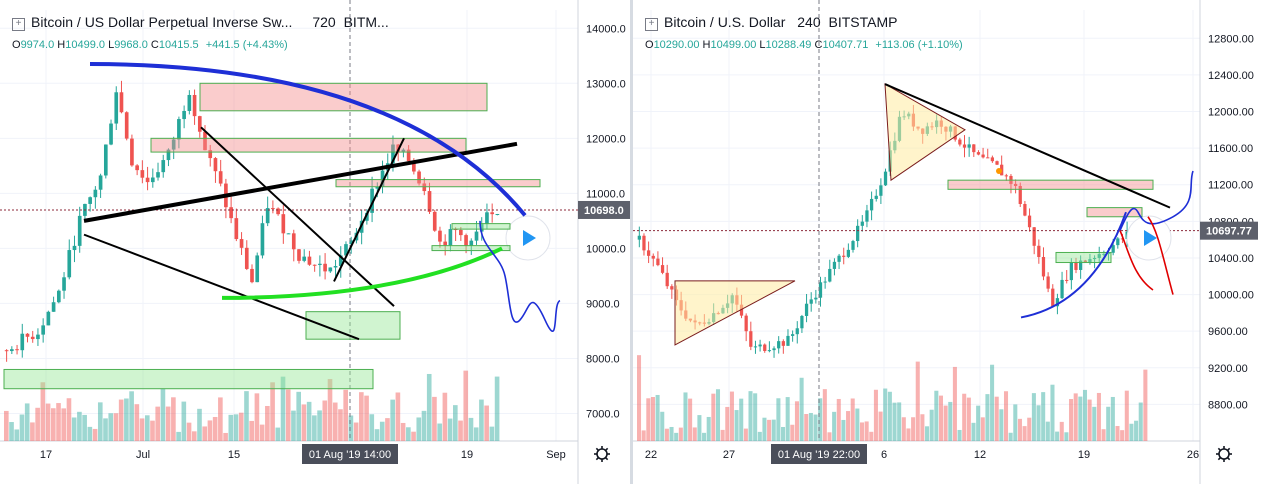  I want to click on current-price-label: 10698.0, so click(604, 211).